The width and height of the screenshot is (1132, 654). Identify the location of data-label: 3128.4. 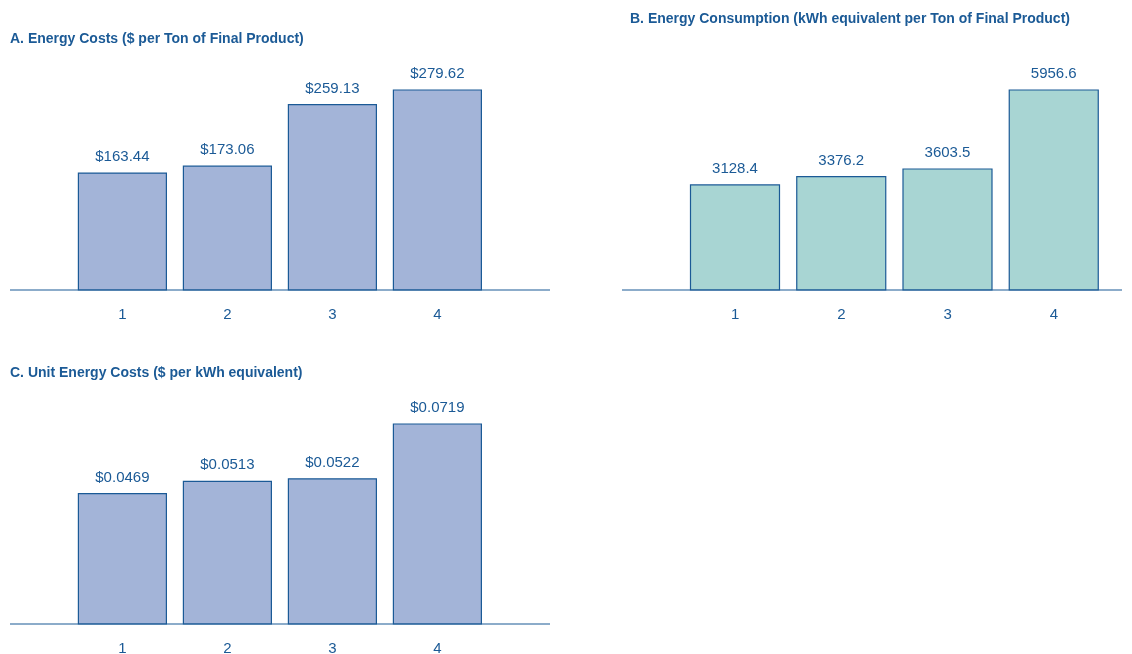
(735, 167).